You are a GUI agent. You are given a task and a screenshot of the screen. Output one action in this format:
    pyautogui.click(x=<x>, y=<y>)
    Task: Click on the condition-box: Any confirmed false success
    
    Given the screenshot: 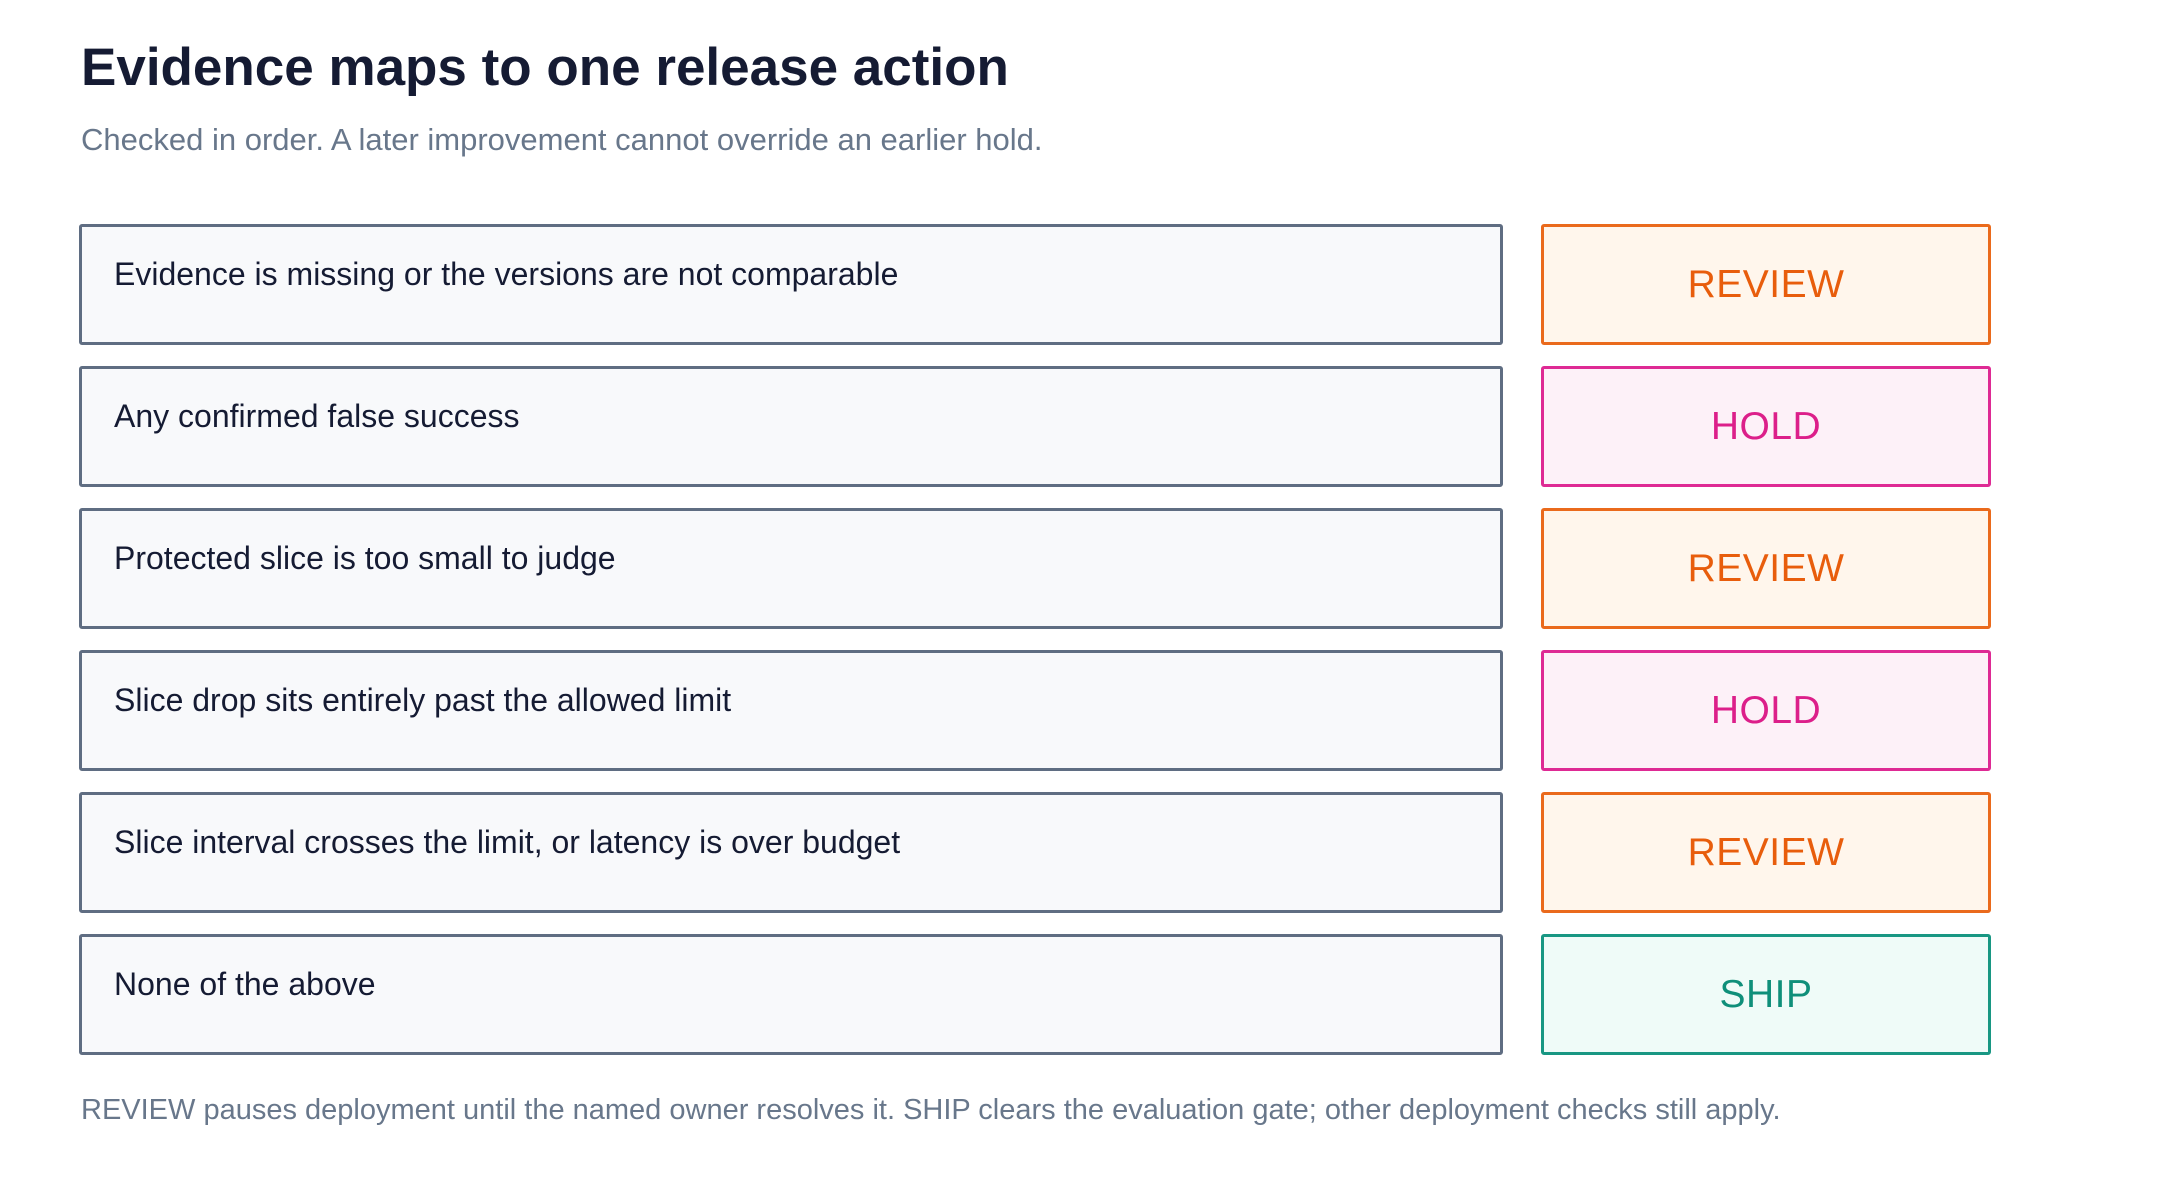 What is the action you would take?
    pyautogui.click(x=791, y=426)
    